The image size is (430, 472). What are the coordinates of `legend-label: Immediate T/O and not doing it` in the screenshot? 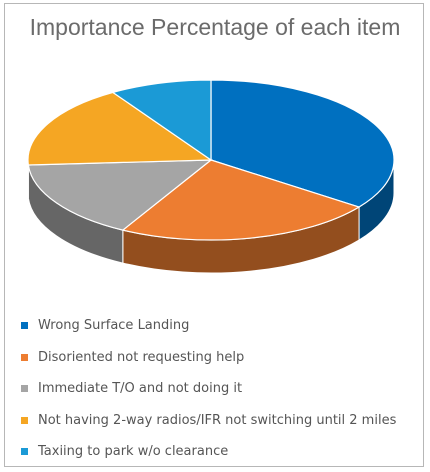 It's located at (140, 389).